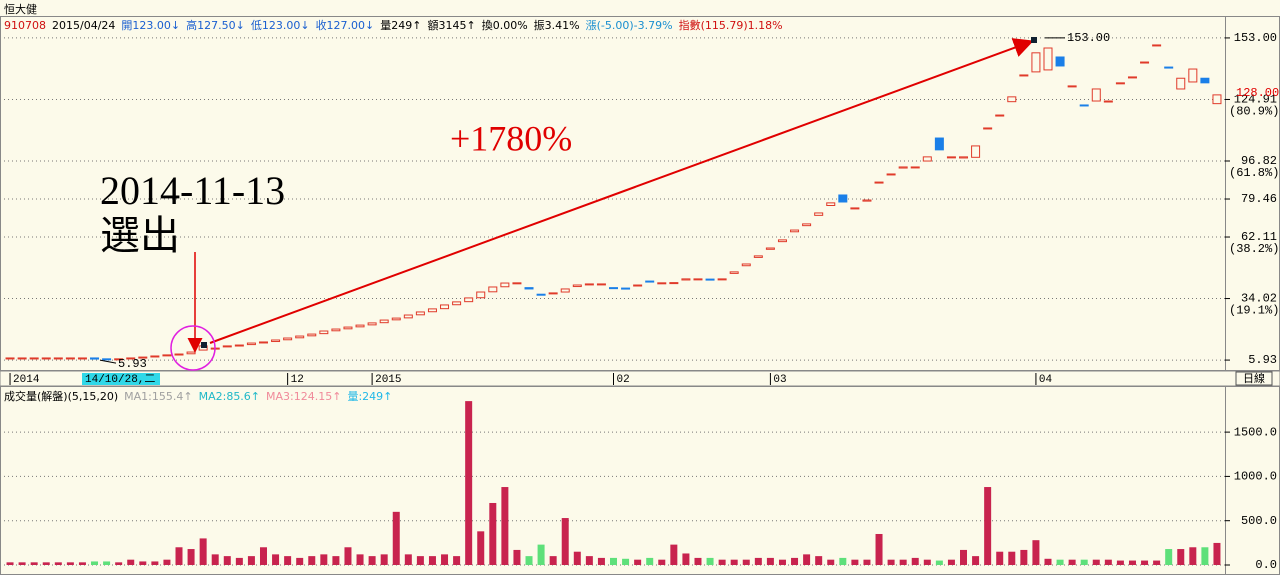 This screenshot has height=575, width=1280. I want to click on fib-label: (61.8%), so click(1254, 173).